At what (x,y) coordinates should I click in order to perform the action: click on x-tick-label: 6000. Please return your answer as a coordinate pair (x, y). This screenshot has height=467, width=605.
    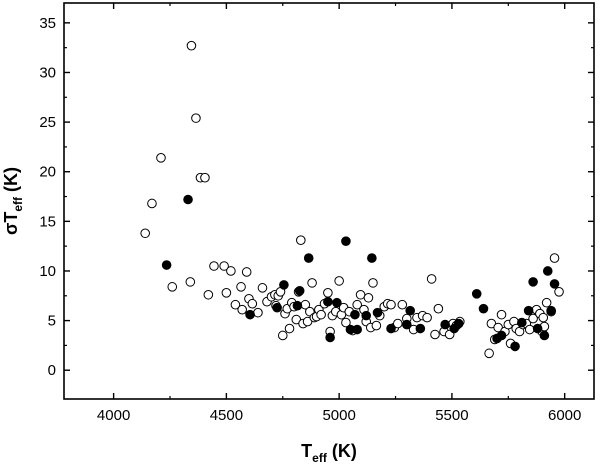
    Looking at the image, I should click on (564, 415).